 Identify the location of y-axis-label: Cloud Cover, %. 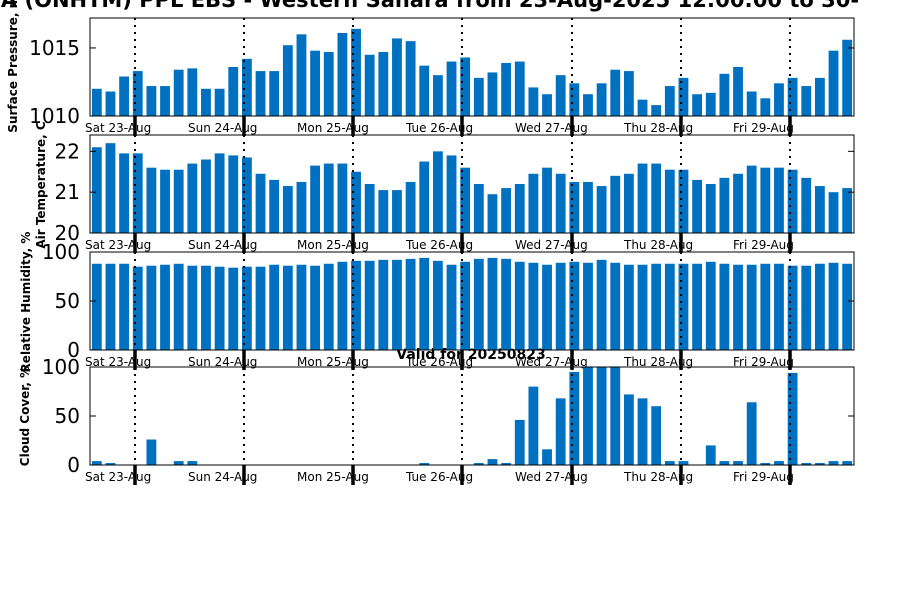
(25, 416).